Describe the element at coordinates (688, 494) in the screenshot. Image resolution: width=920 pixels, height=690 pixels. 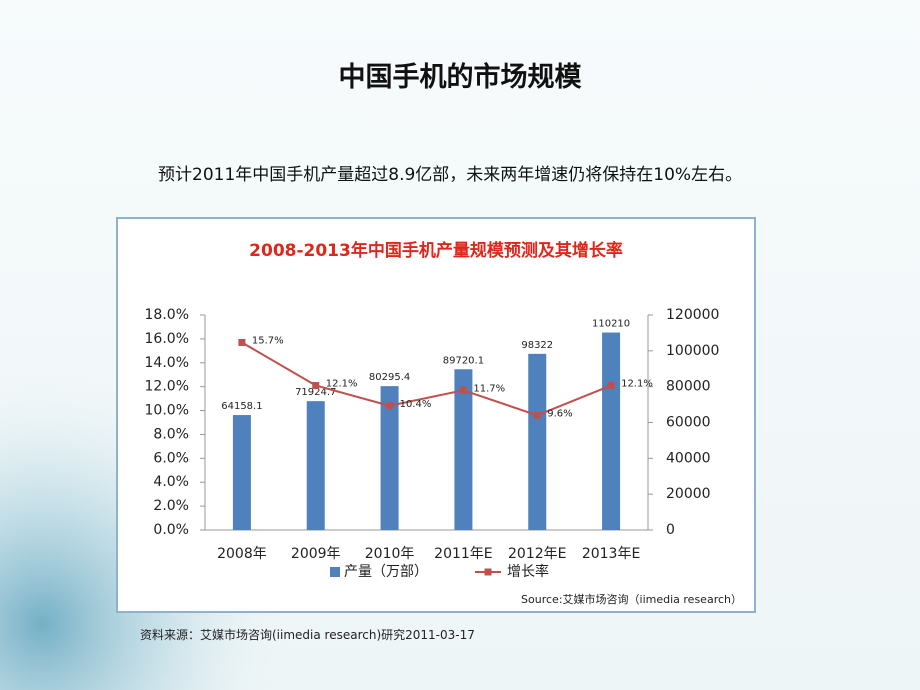
I see `y2-tick-label: 20000` at that location.